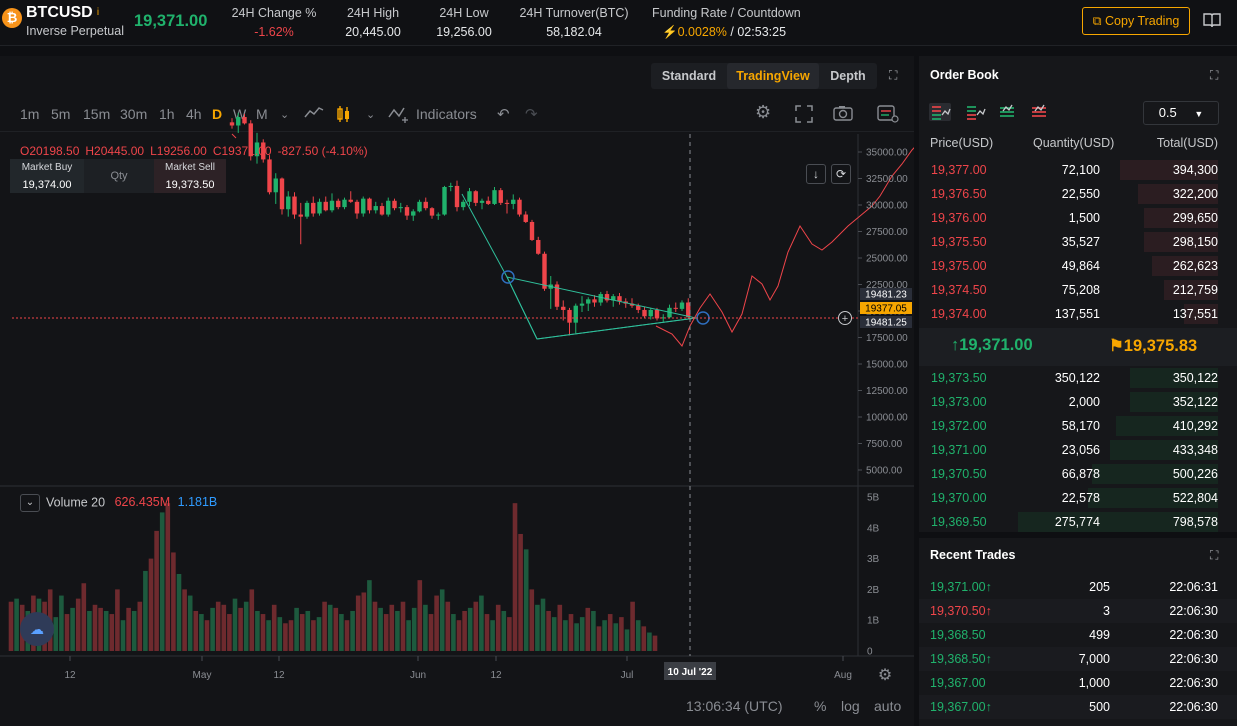 The image size is (1237, 726). I want to click on tab-depth: Depth, so click(848, 76).